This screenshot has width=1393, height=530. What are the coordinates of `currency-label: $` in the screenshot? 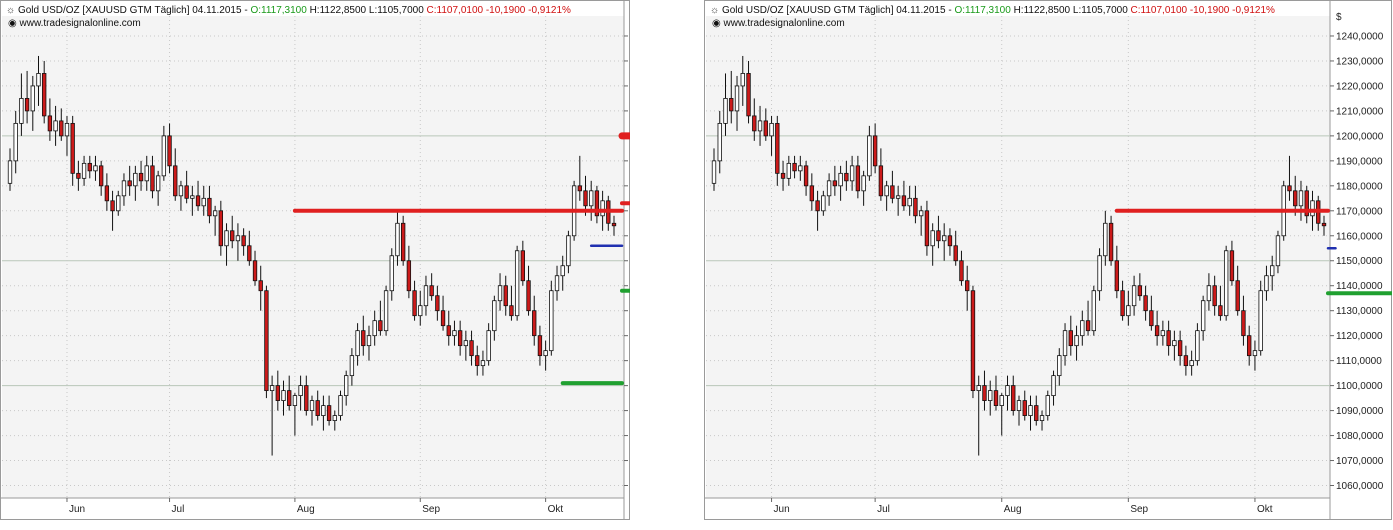 It's located at (1339, 17).